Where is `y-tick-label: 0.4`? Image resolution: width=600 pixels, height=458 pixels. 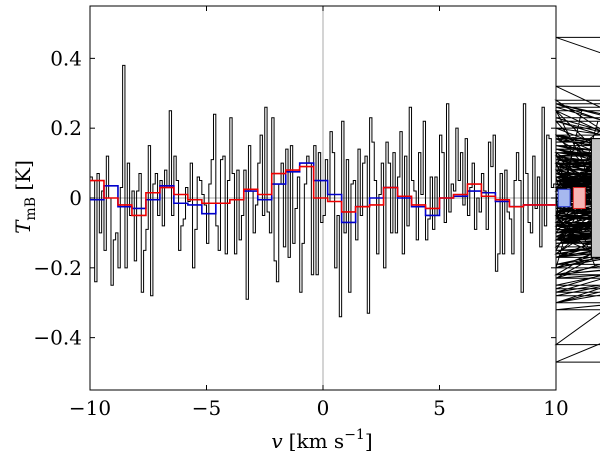 y-tick-label: 0.4 is located at coordinates (66, 58).